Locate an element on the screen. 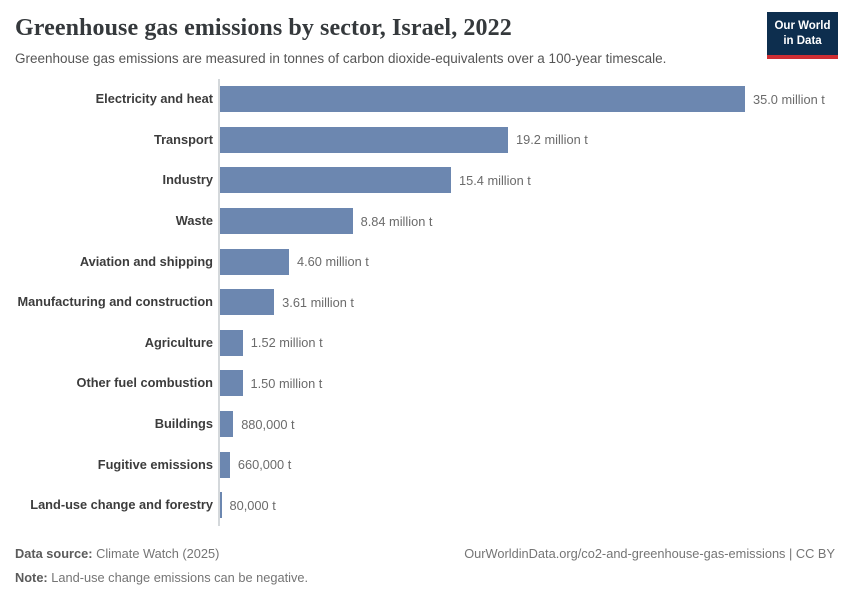 The height and width of the screenshot is (600, 850). value-label: 880,000 t is located at coordinates (268, 424).